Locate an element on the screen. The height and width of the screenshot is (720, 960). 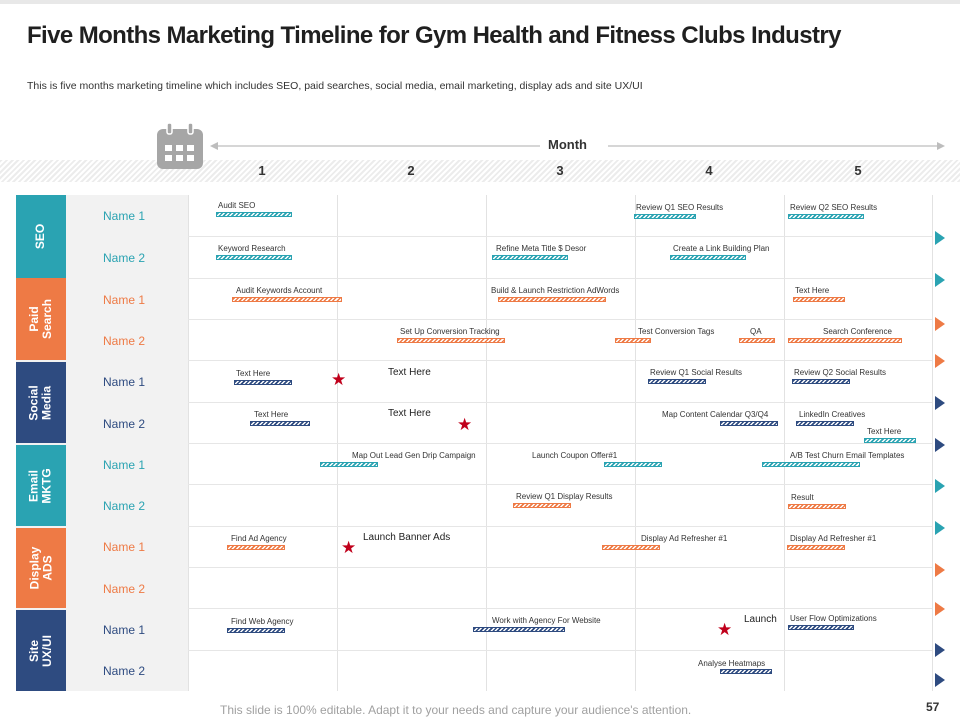
calendar-icon is located at coordinates (180, 145).